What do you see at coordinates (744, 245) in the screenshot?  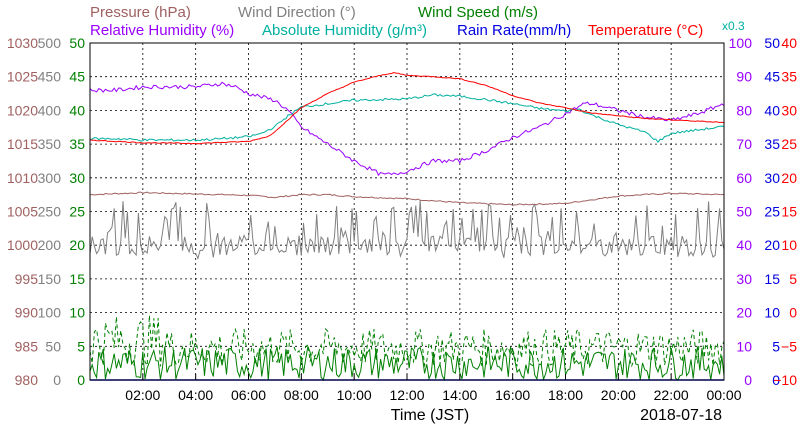 I see `y-tick-label-rel-hum: 40` at bounding box center [744, 245].